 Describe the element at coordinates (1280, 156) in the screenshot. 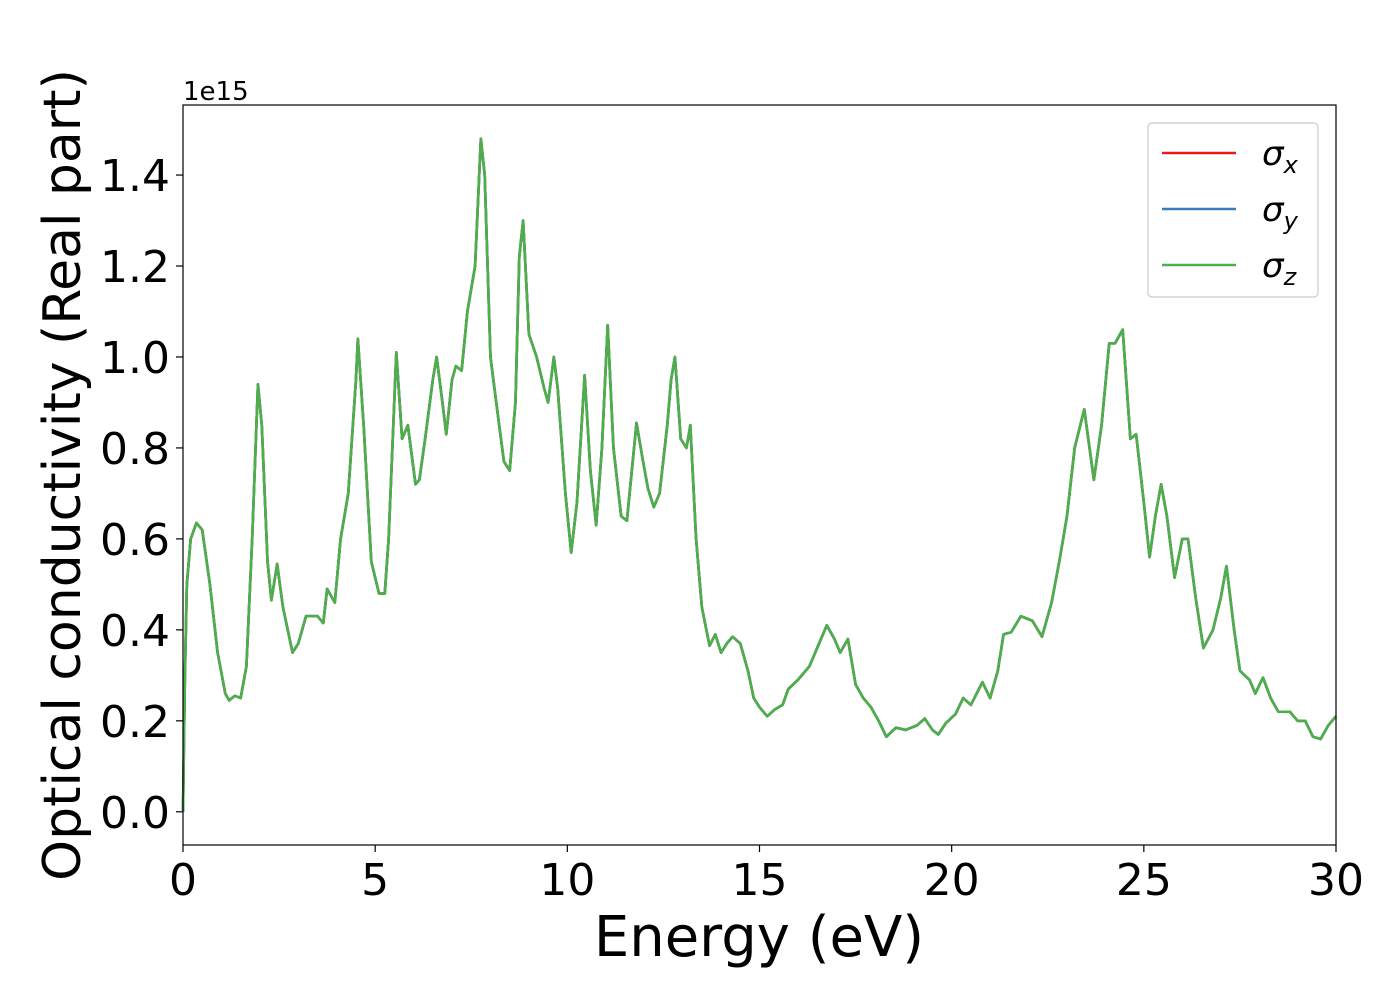

I see `legend-label: σx` at that location.